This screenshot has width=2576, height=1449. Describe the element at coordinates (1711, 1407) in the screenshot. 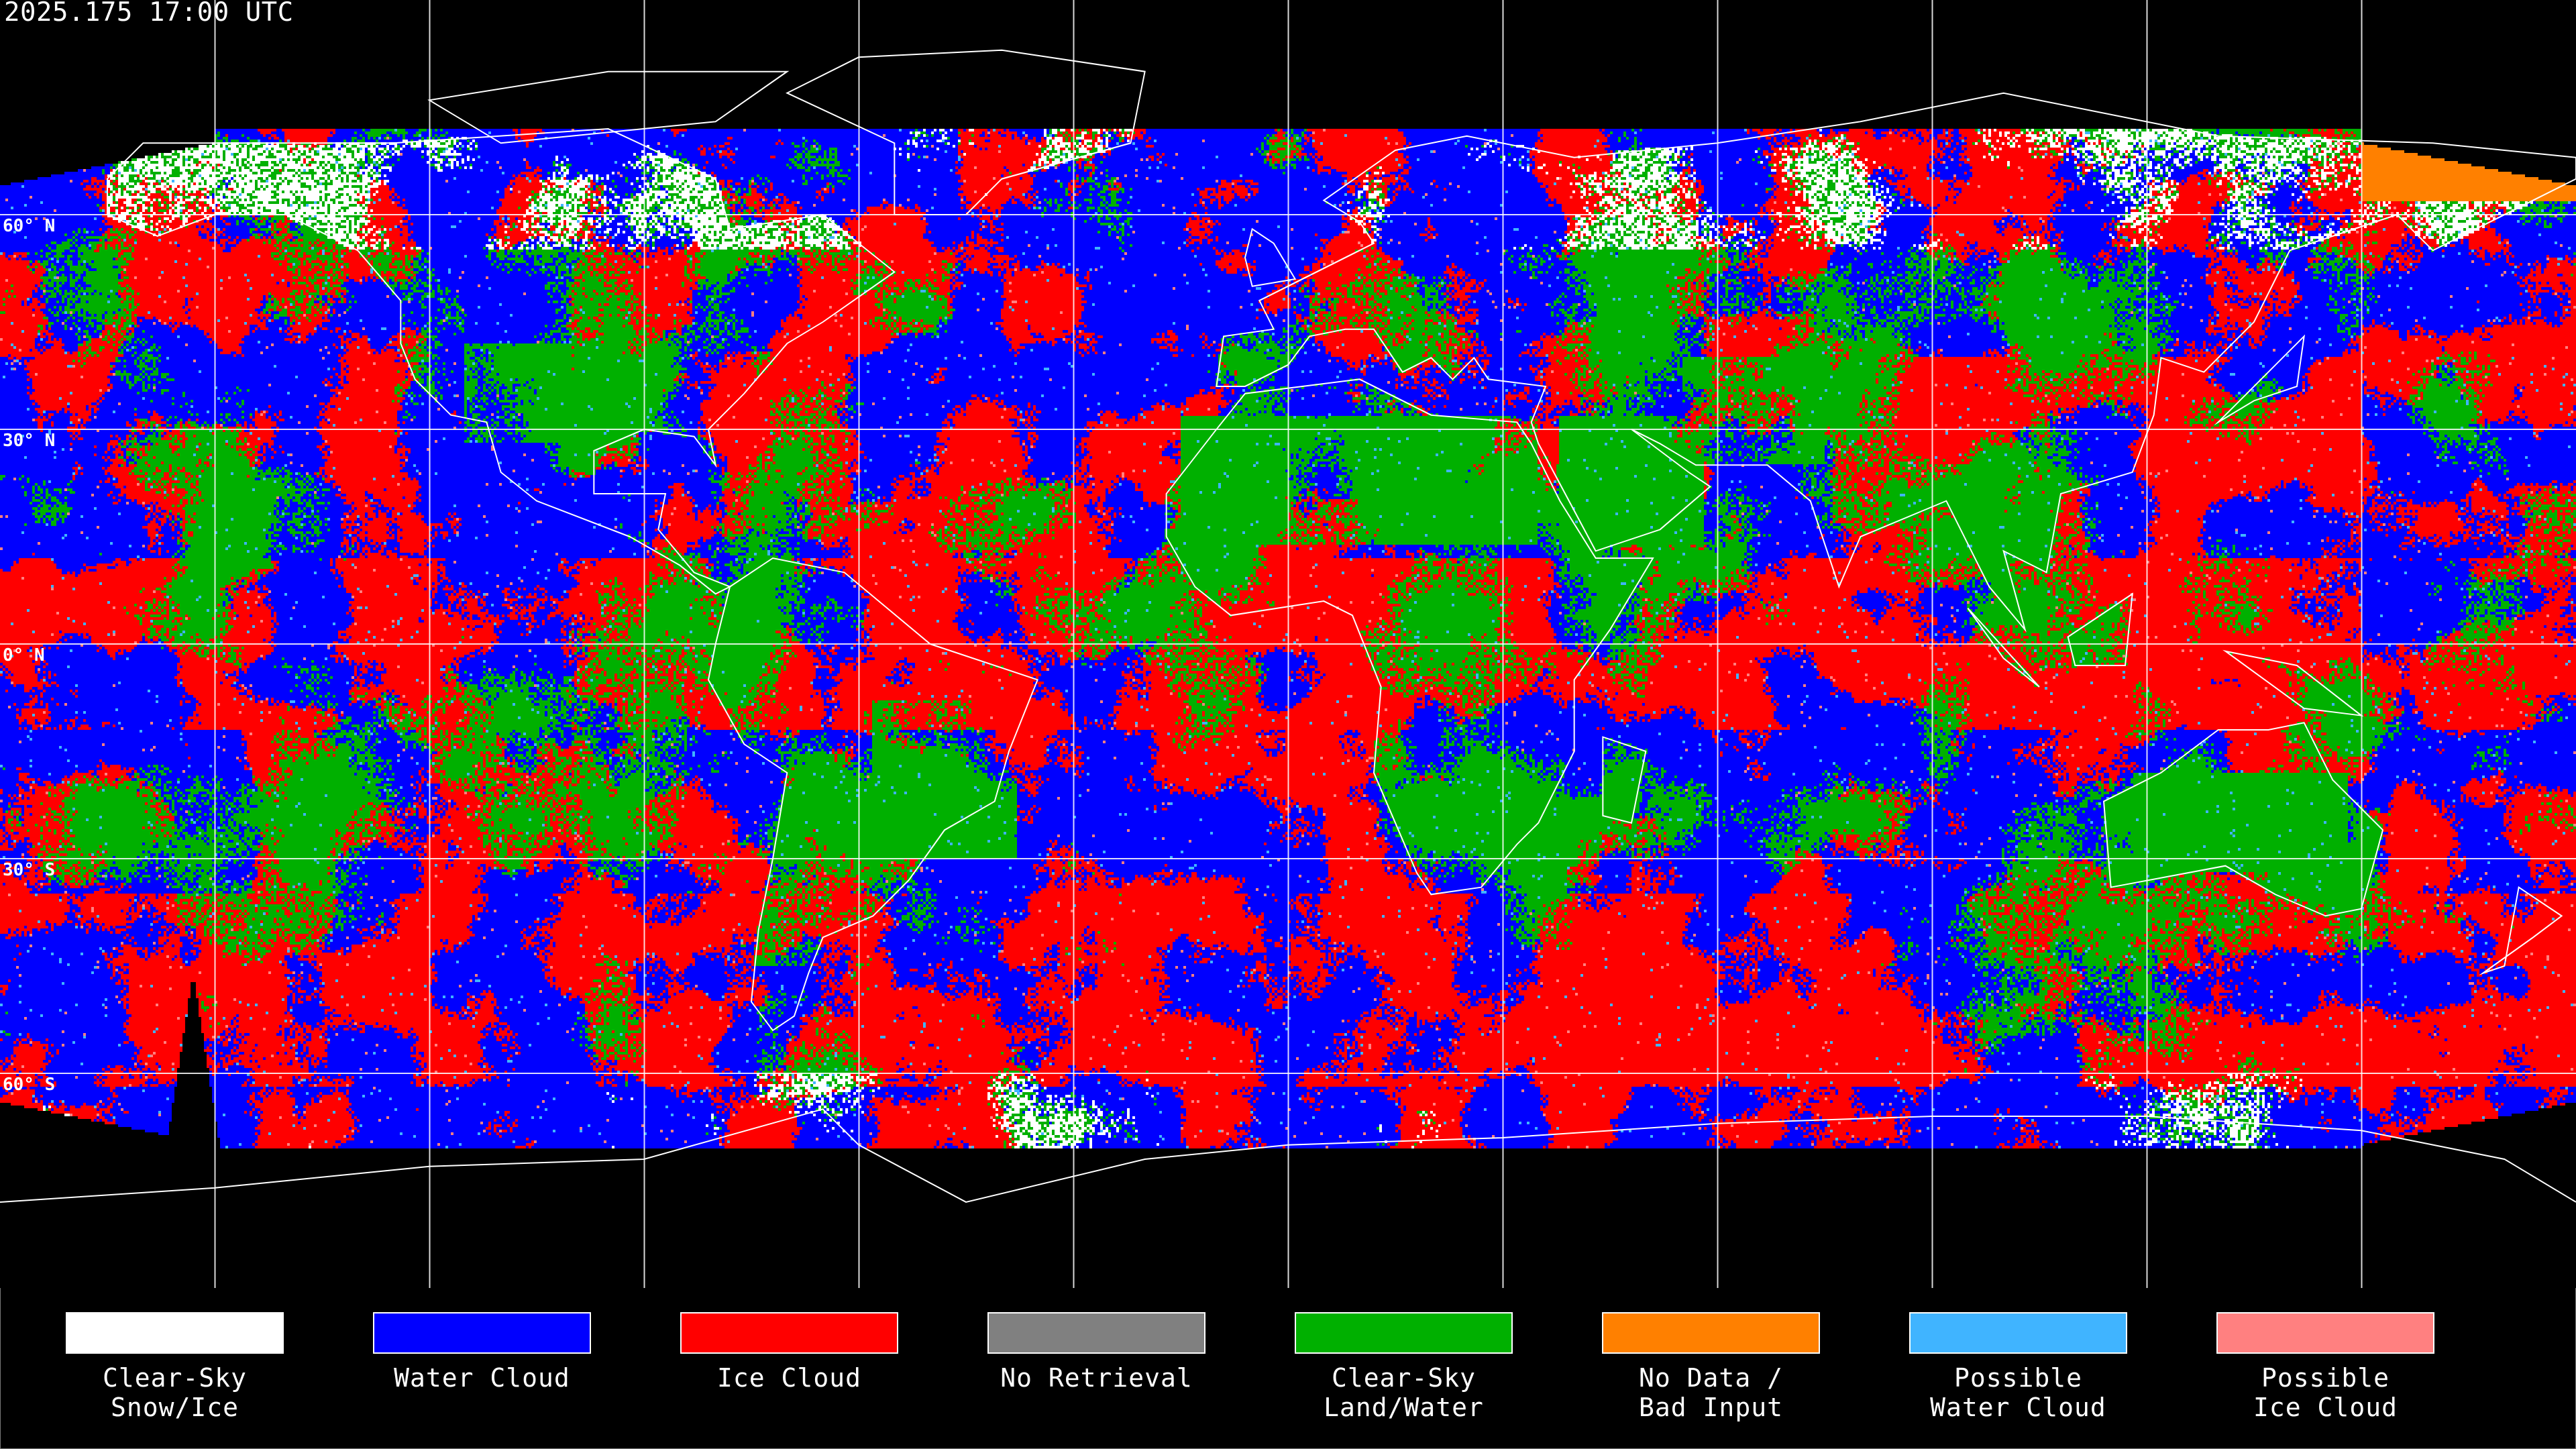

I see `legend-label-line2: Bad Input` at that location.